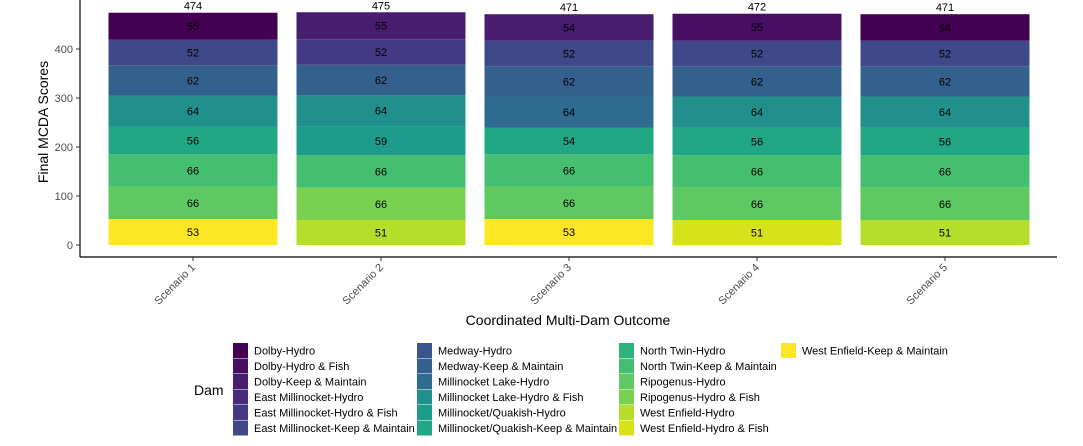  Describe the element at coordinates (209, 390) in the screenshot. I see `legend-title: Dam` at that location.